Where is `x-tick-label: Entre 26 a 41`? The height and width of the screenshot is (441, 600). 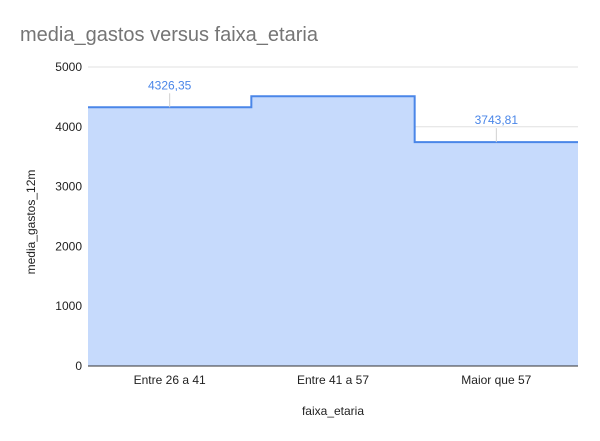
x-tick-label: Entre 26 a 41 is located at coordinates (170, 380).